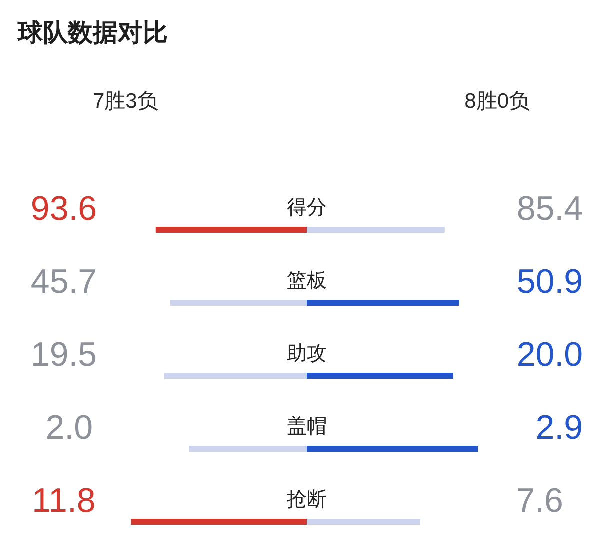  I want to click on data-label: 19.5, so click(64, 355).